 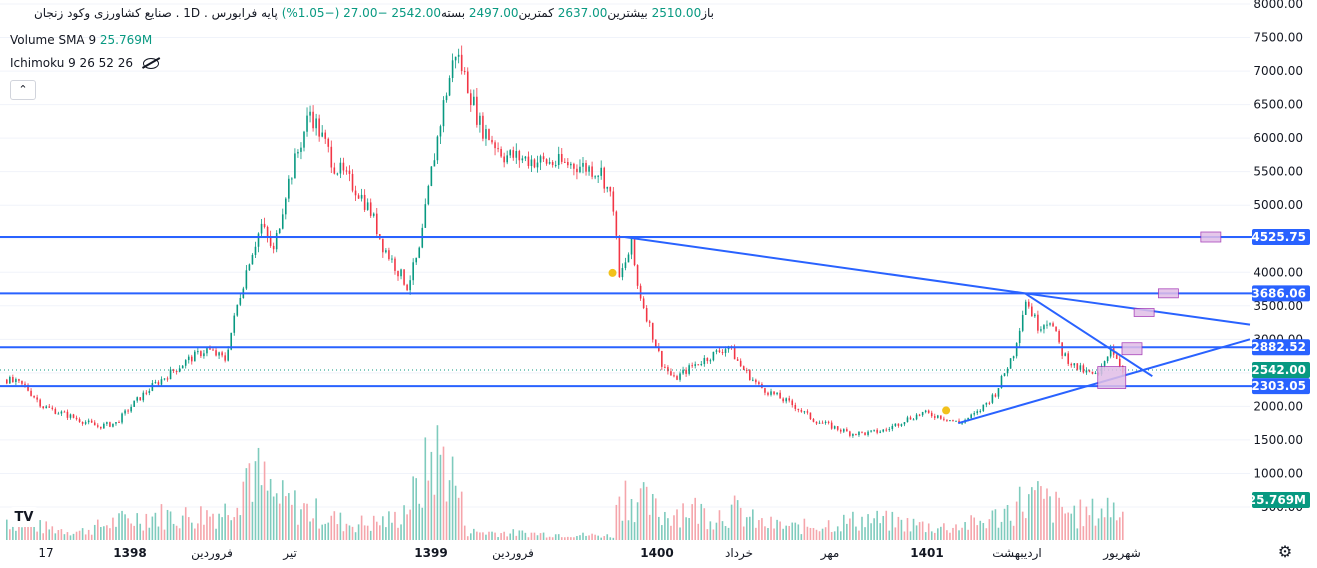 What do you see at coordinates (129, 553) in the screenshot?
I see `time-axis-label: 1398` at bounding box center [129, 553].